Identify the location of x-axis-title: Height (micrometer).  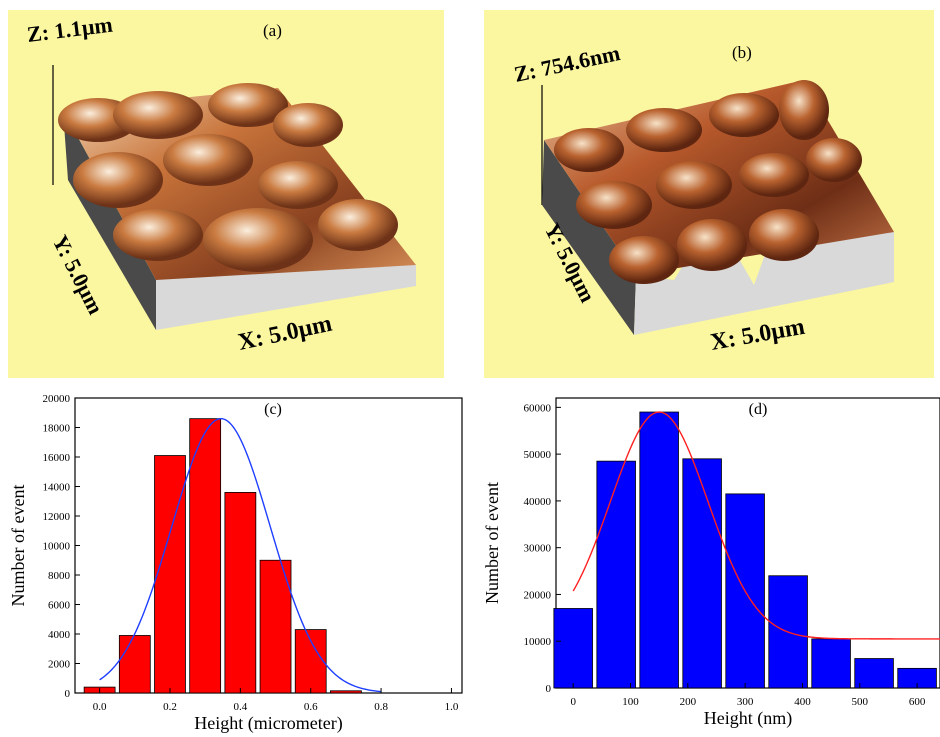
(268, 723).